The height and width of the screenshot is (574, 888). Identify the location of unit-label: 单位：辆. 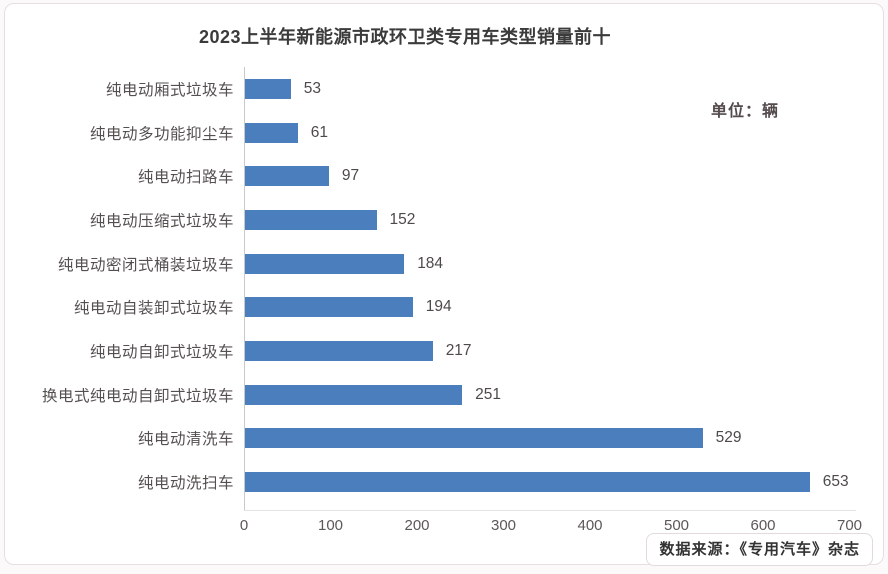
(745, 111).